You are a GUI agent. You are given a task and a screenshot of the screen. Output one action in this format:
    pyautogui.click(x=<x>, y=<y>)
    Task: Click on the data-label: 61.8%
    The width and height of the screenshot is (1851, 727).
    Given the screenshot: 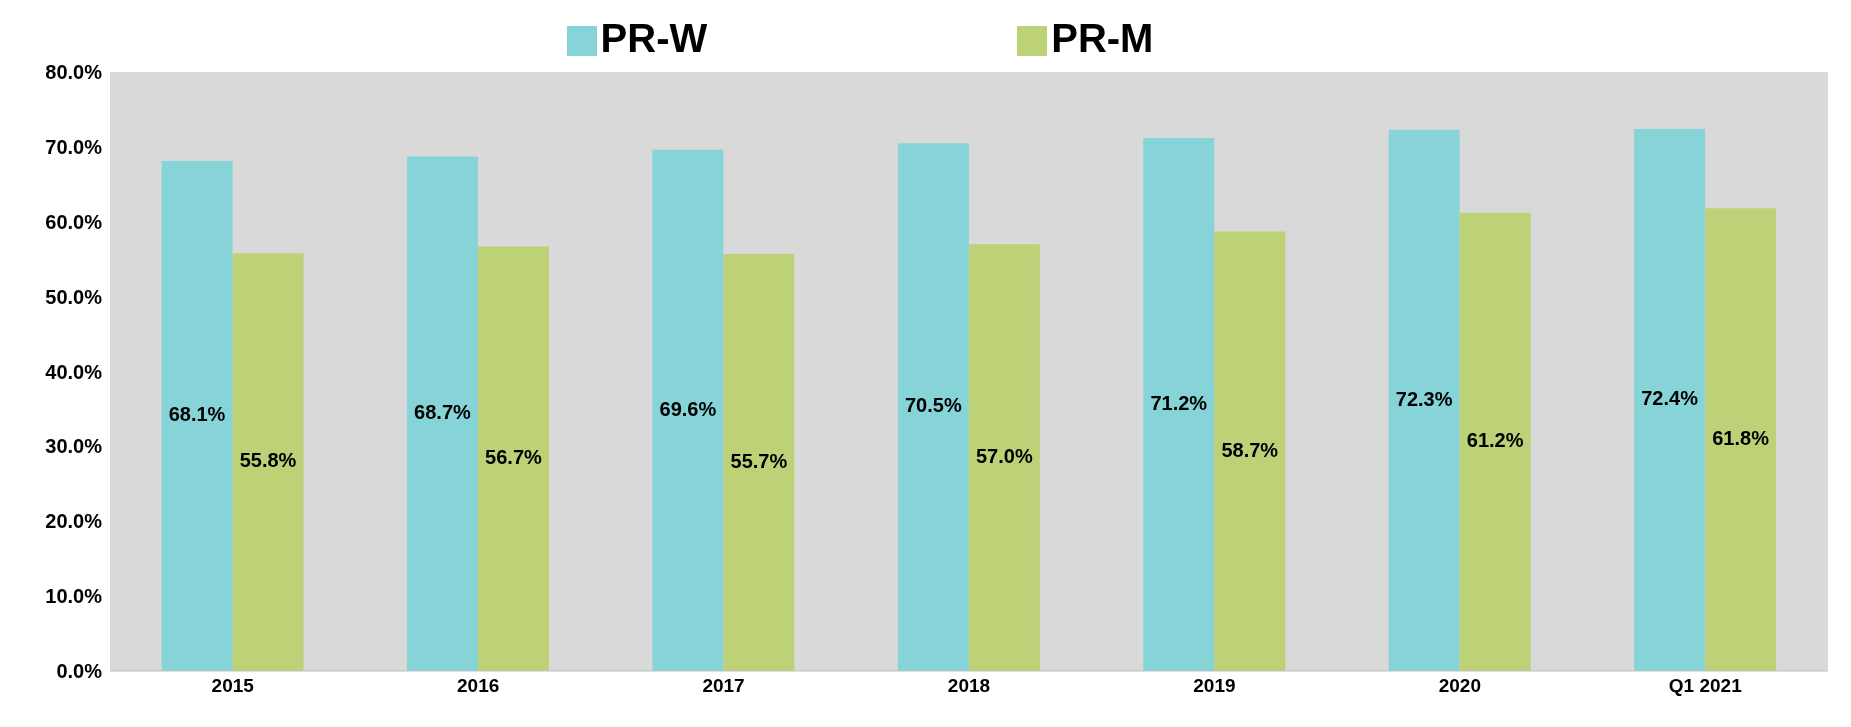 What is the action you would take?
    pyautogui.click(x=1741, y=437)
    